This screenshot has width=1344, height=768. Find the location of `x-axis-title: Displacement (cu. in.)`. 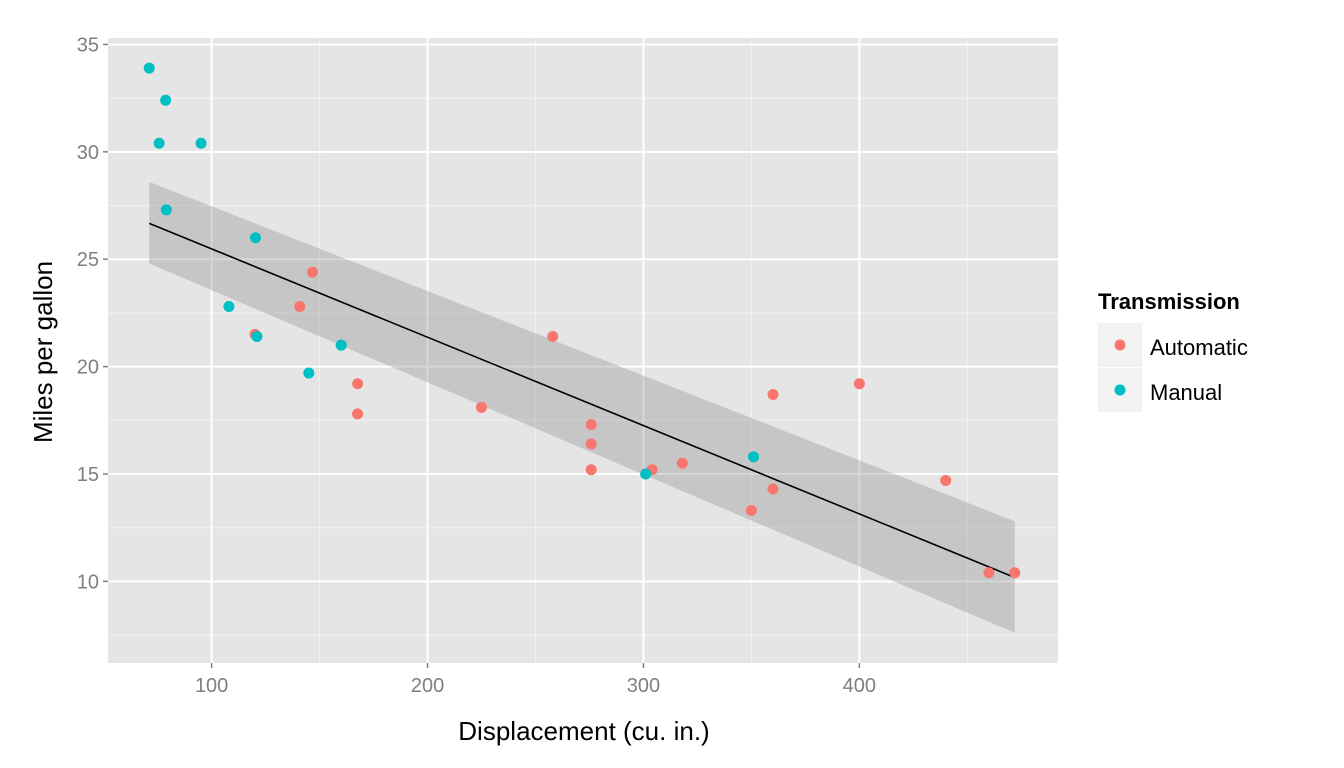

x-axis-title: Displacement (cu. in.) is located at coordinates (583, 731).